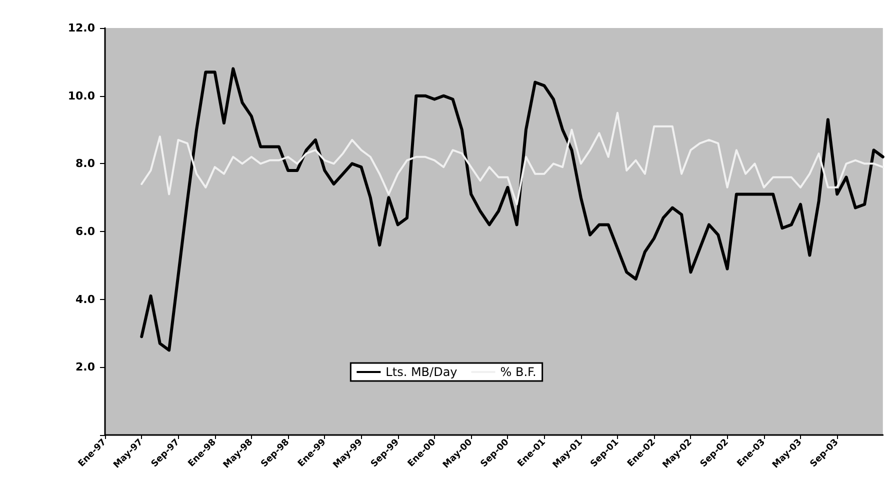 The width and height of the screenshot is (893, 504). What do you see at coordinates (86, 231) in the screenshot?
I see `y-tick-label: 6.0` at bounding box center [86, 231].